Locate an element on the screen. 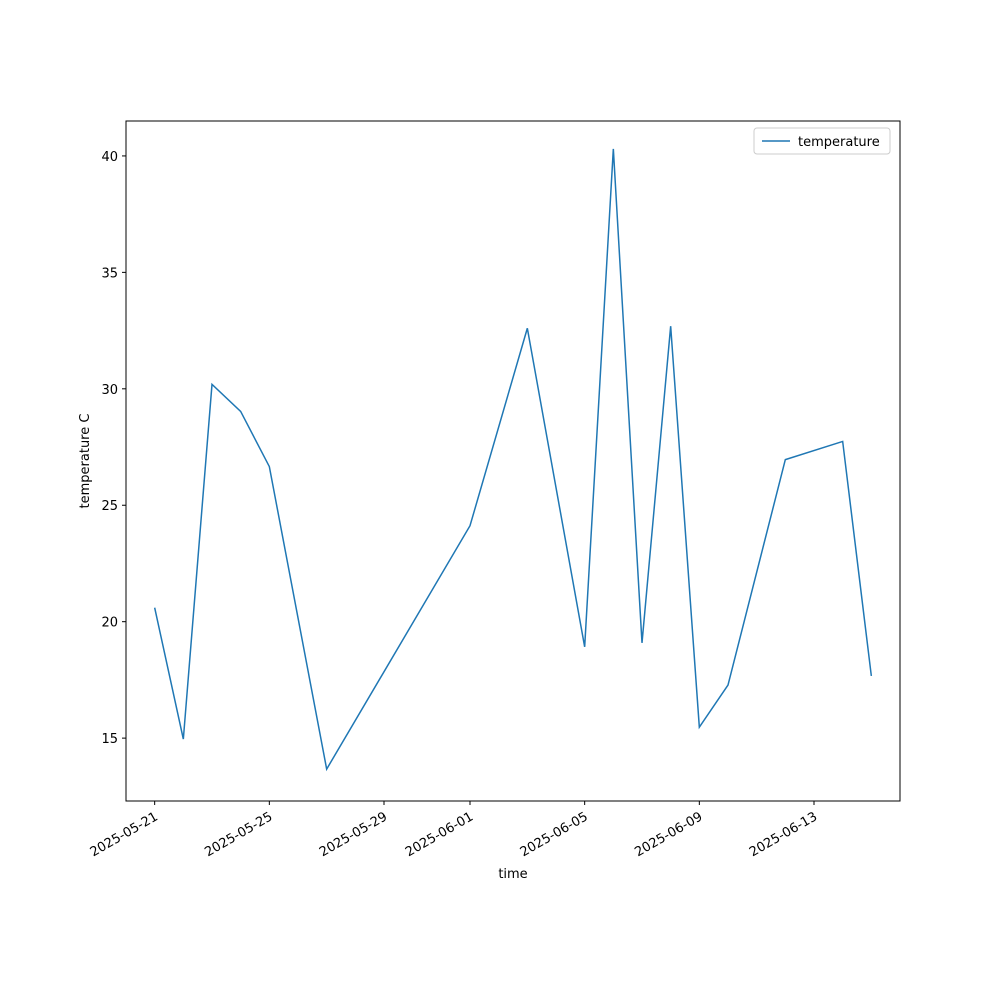 The height and width of the screenshot is (1000, 1000). y-tick-label: 20 is located at coordinates (109, 623).